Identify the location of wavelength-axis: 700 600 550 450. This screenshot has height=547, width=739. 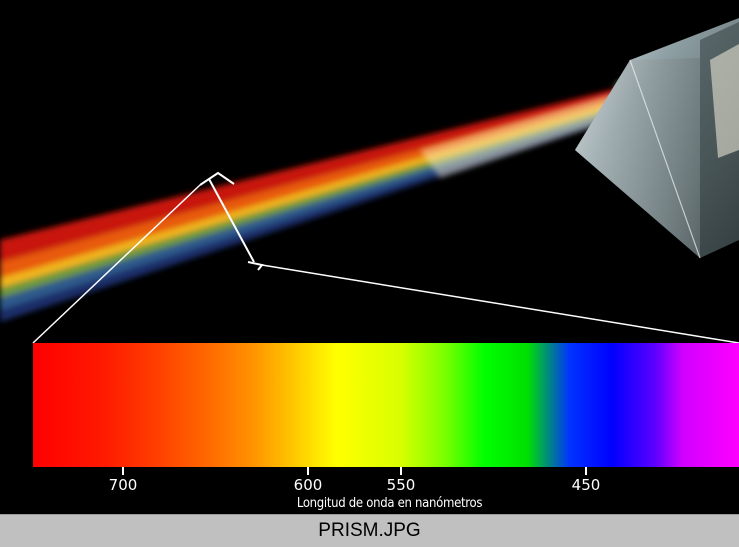
(369, 482).